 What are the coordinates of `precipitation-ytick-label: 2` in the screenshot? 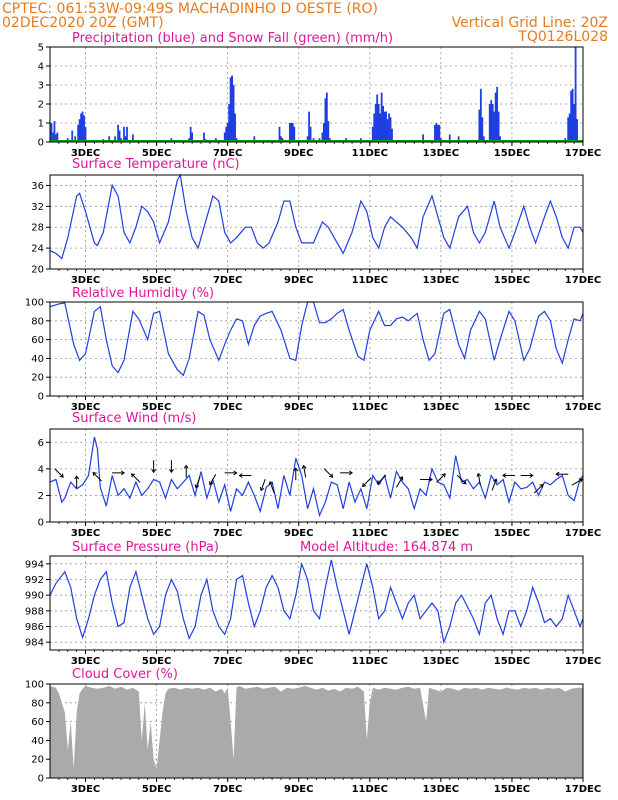 It's located at (41, 105).